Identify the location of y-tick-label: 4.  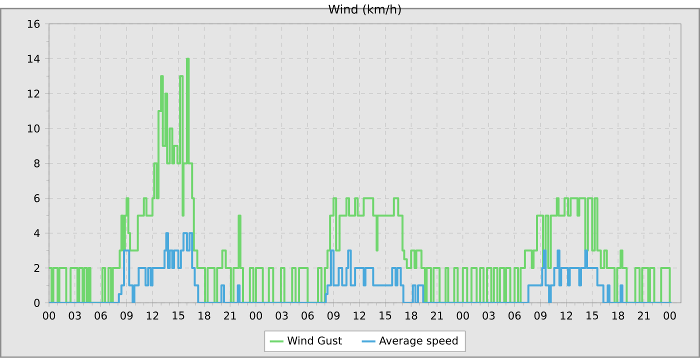
(37, 233).